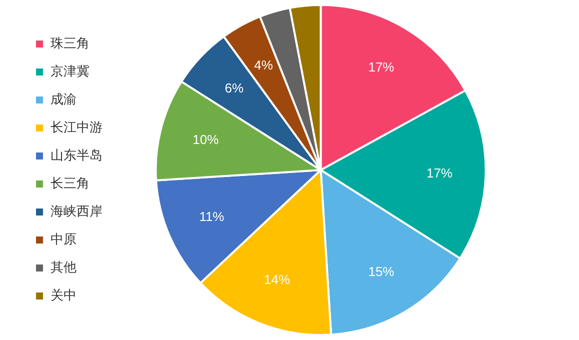  What do you see at coordinates (76, 156) in the screenshot?
I see `legend-label: 山东半岛` at bounding box center [76, 156].